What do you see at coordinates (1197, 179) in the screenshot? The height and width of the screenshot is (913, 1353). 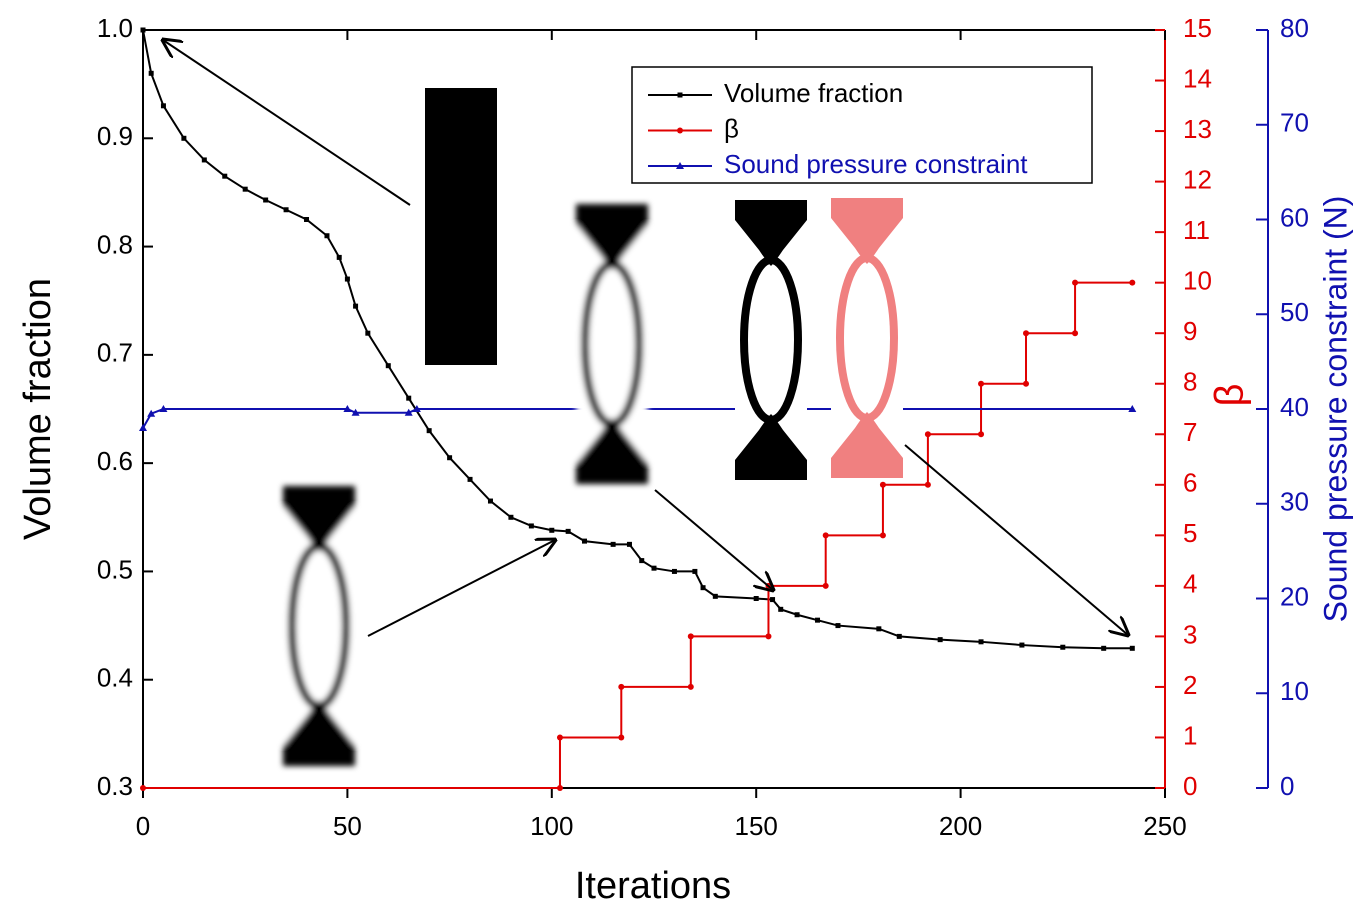 I see `y2-tick-label: 12` at bounding box center [1197, 179].